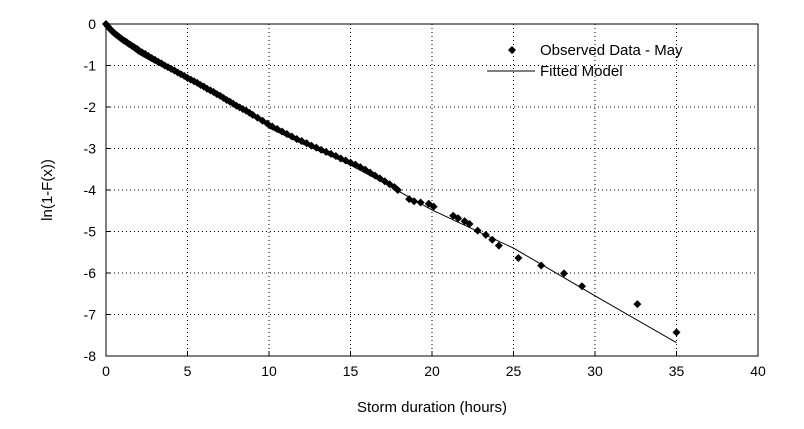  Describe the element at coordinates (92, 24) in the screenshot. I see `y-tick-label: 0` at that location.